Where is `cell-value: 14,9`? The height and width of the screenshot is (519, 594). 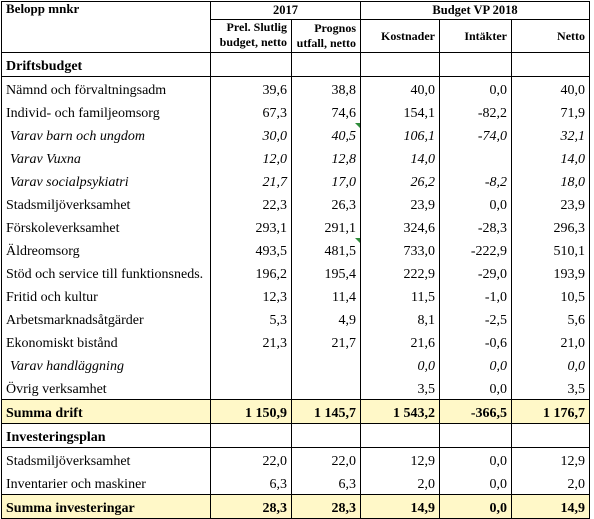
cell-value: 14,9 is located at coordinates (550, 506).